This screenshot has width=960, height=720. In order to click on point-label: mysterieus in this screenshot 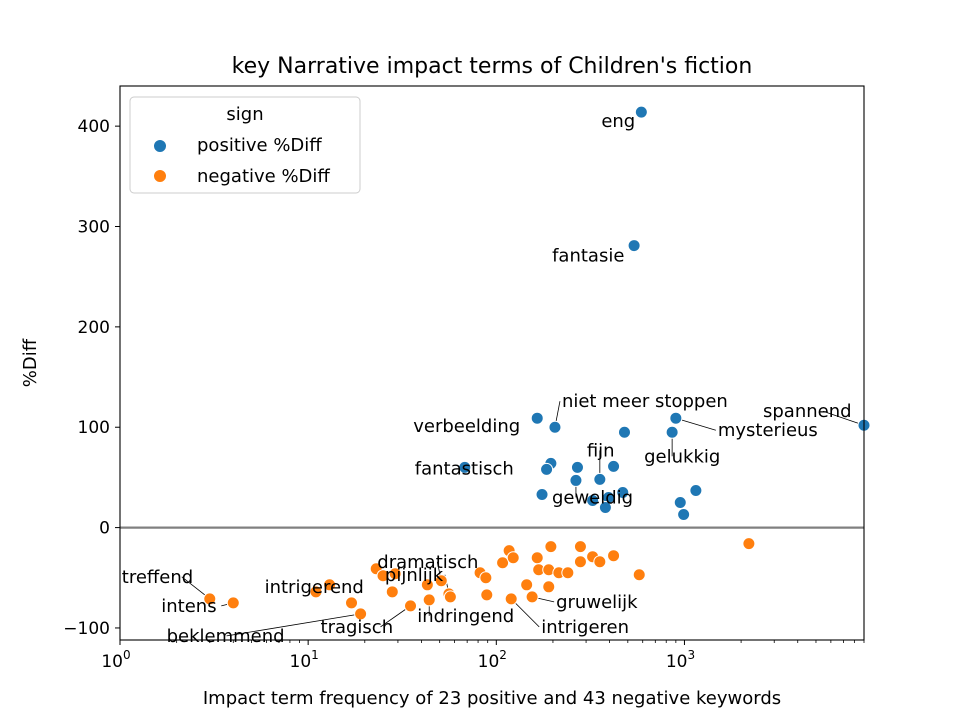, I will do `click(768, 430)`.